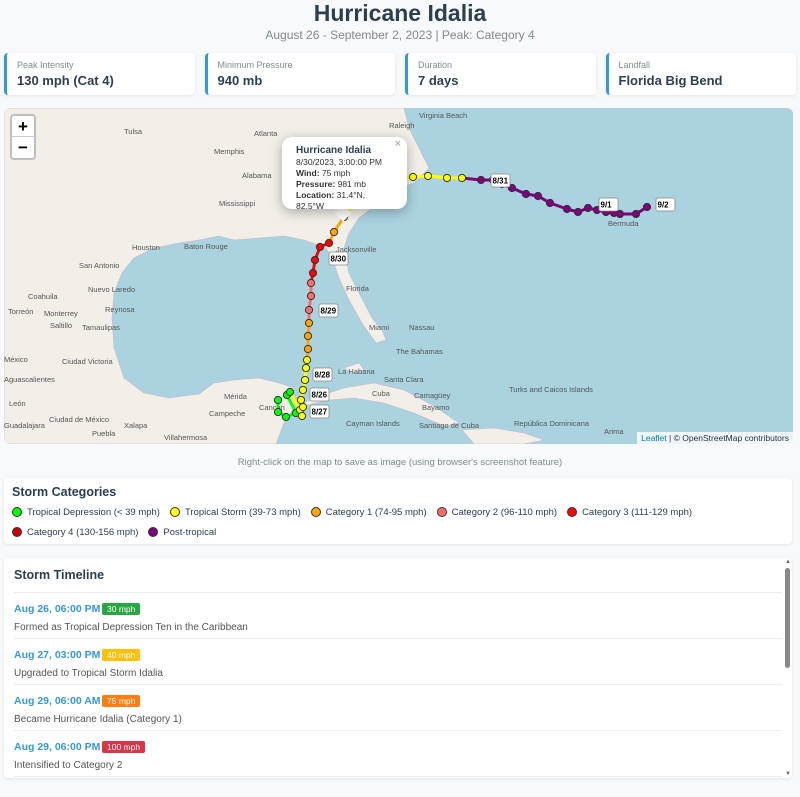  Describe the element at coordinates (229, 151) in the screenshot. I see `place-label: Memphis` at that location.